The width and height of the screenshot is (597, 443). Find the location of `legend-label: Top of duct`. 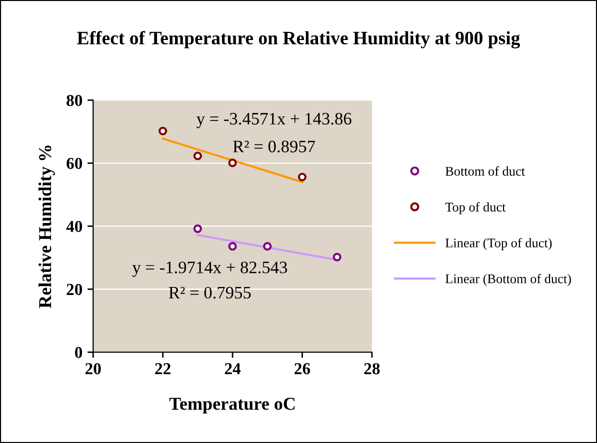

legend-label: Top of duct is located at coordinates (475, 208).